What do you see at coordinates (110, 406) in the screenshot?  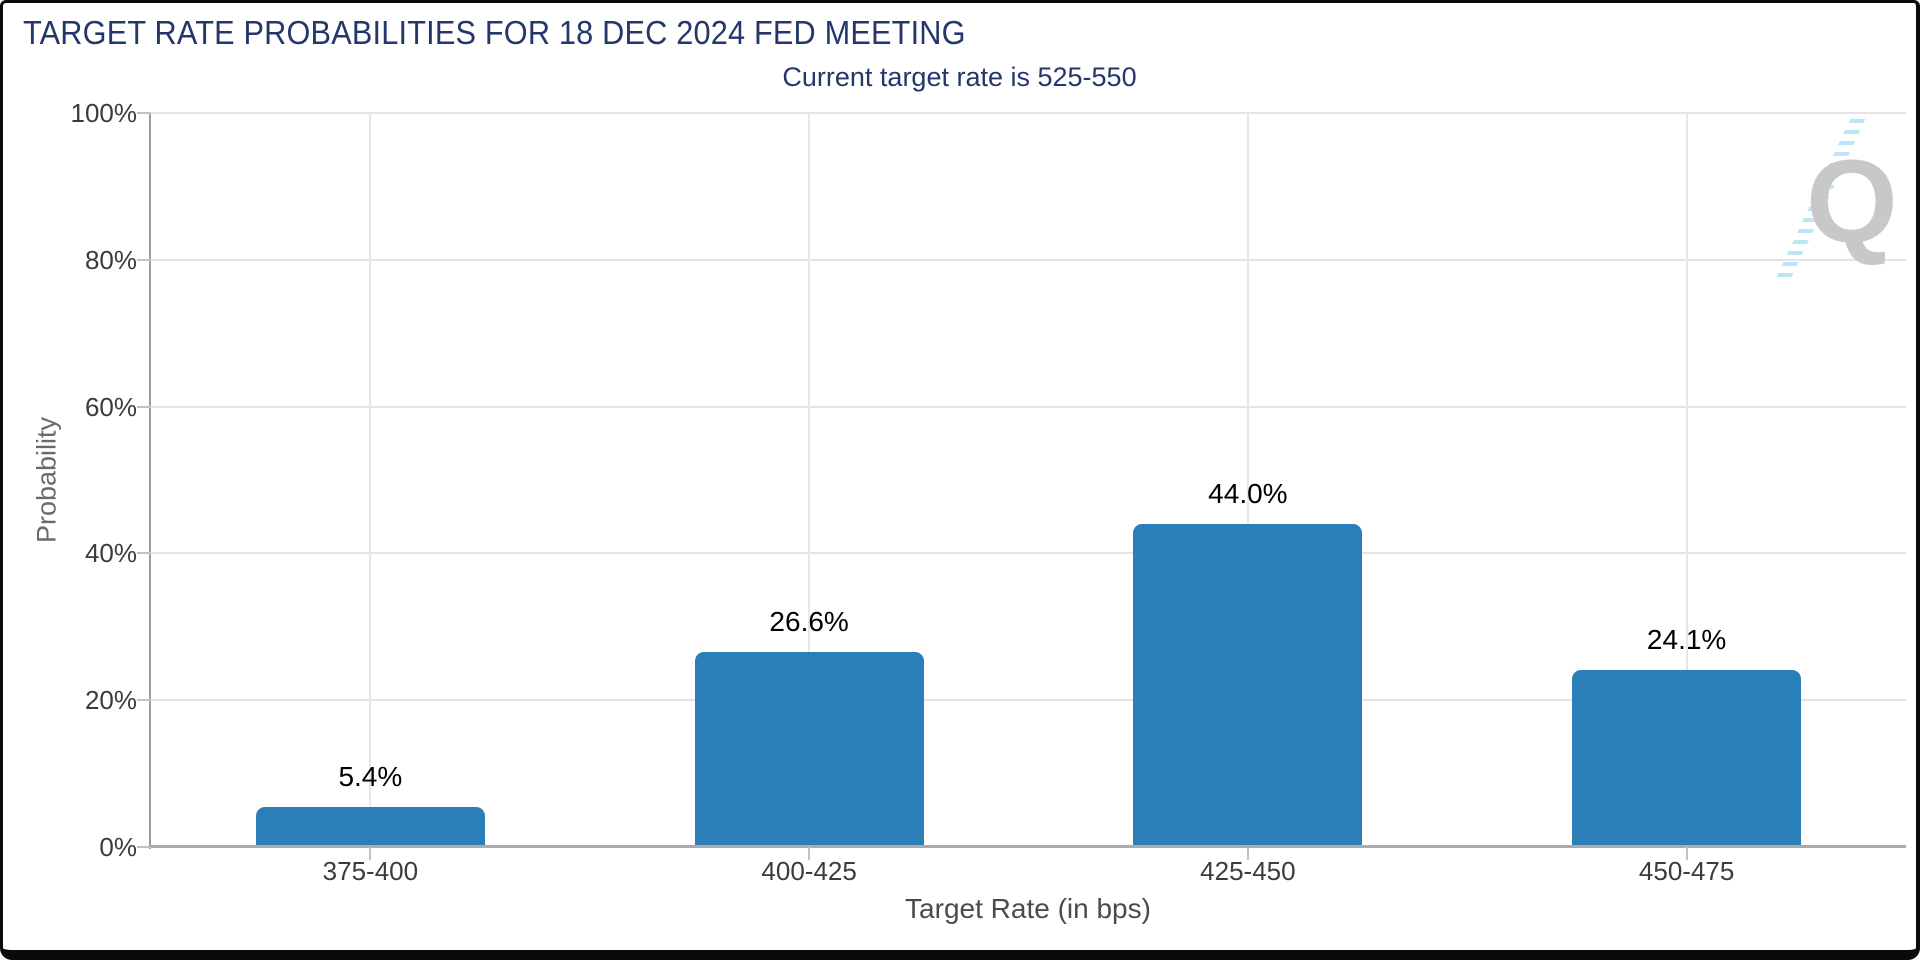 I see `y-tick-label: 60%` at bounding box center [110, 406].